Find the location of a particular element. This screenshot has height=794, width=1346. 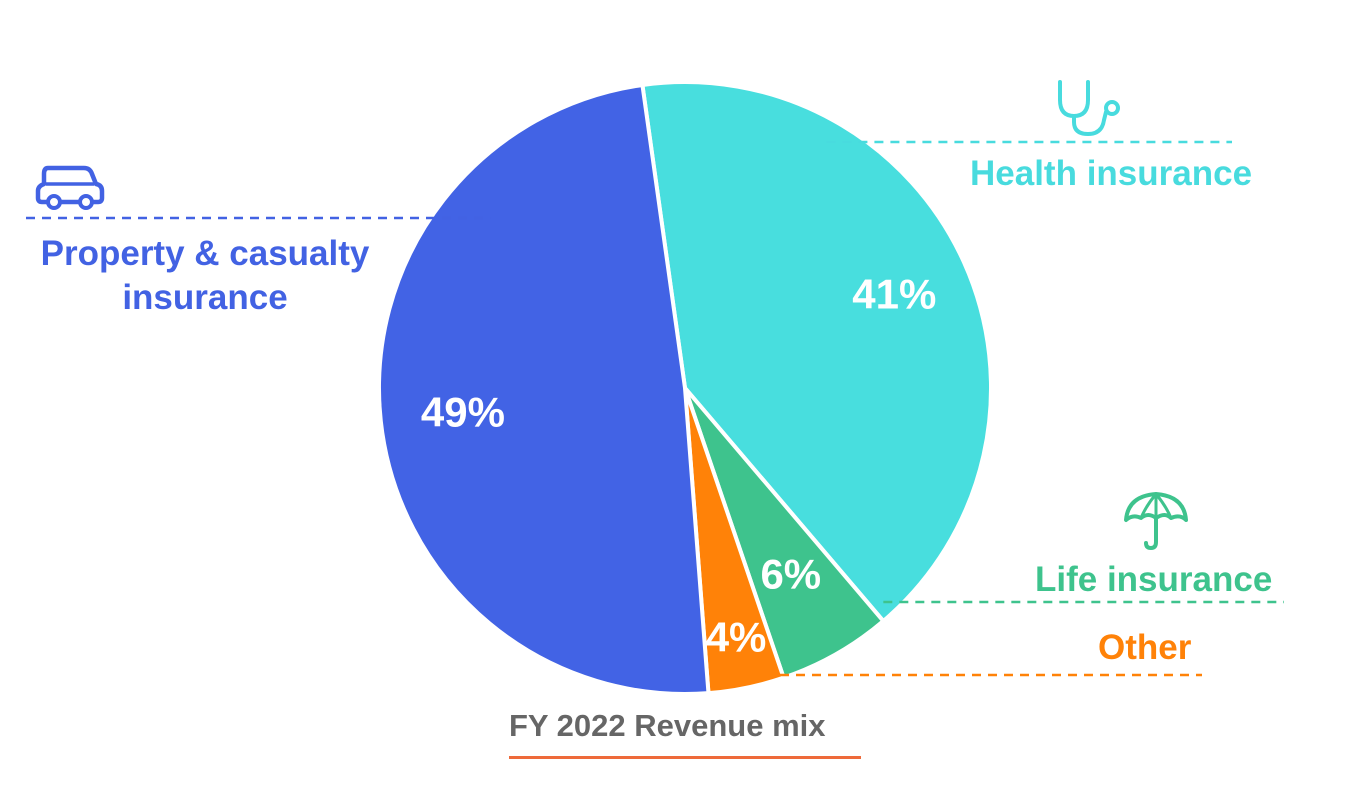

car-icon is located at coordinates (70, 187).